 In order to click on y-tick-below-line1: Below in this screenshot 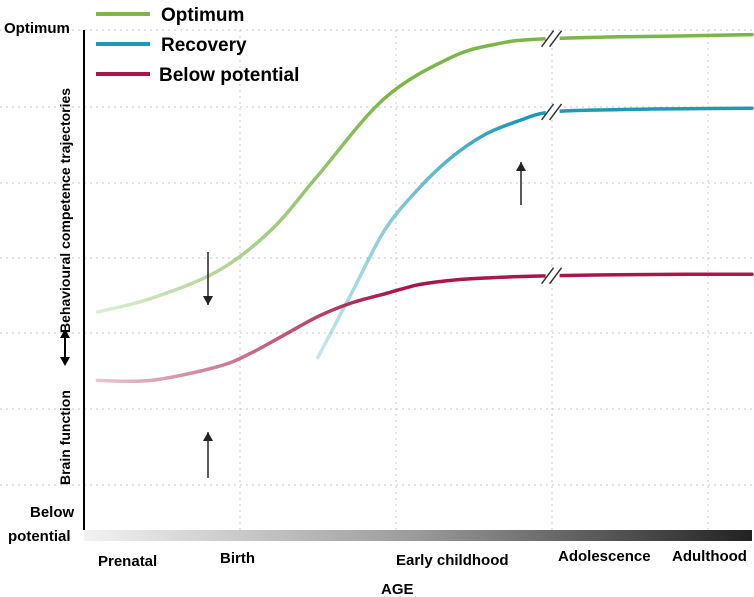, I will do `click(52, 512)`.